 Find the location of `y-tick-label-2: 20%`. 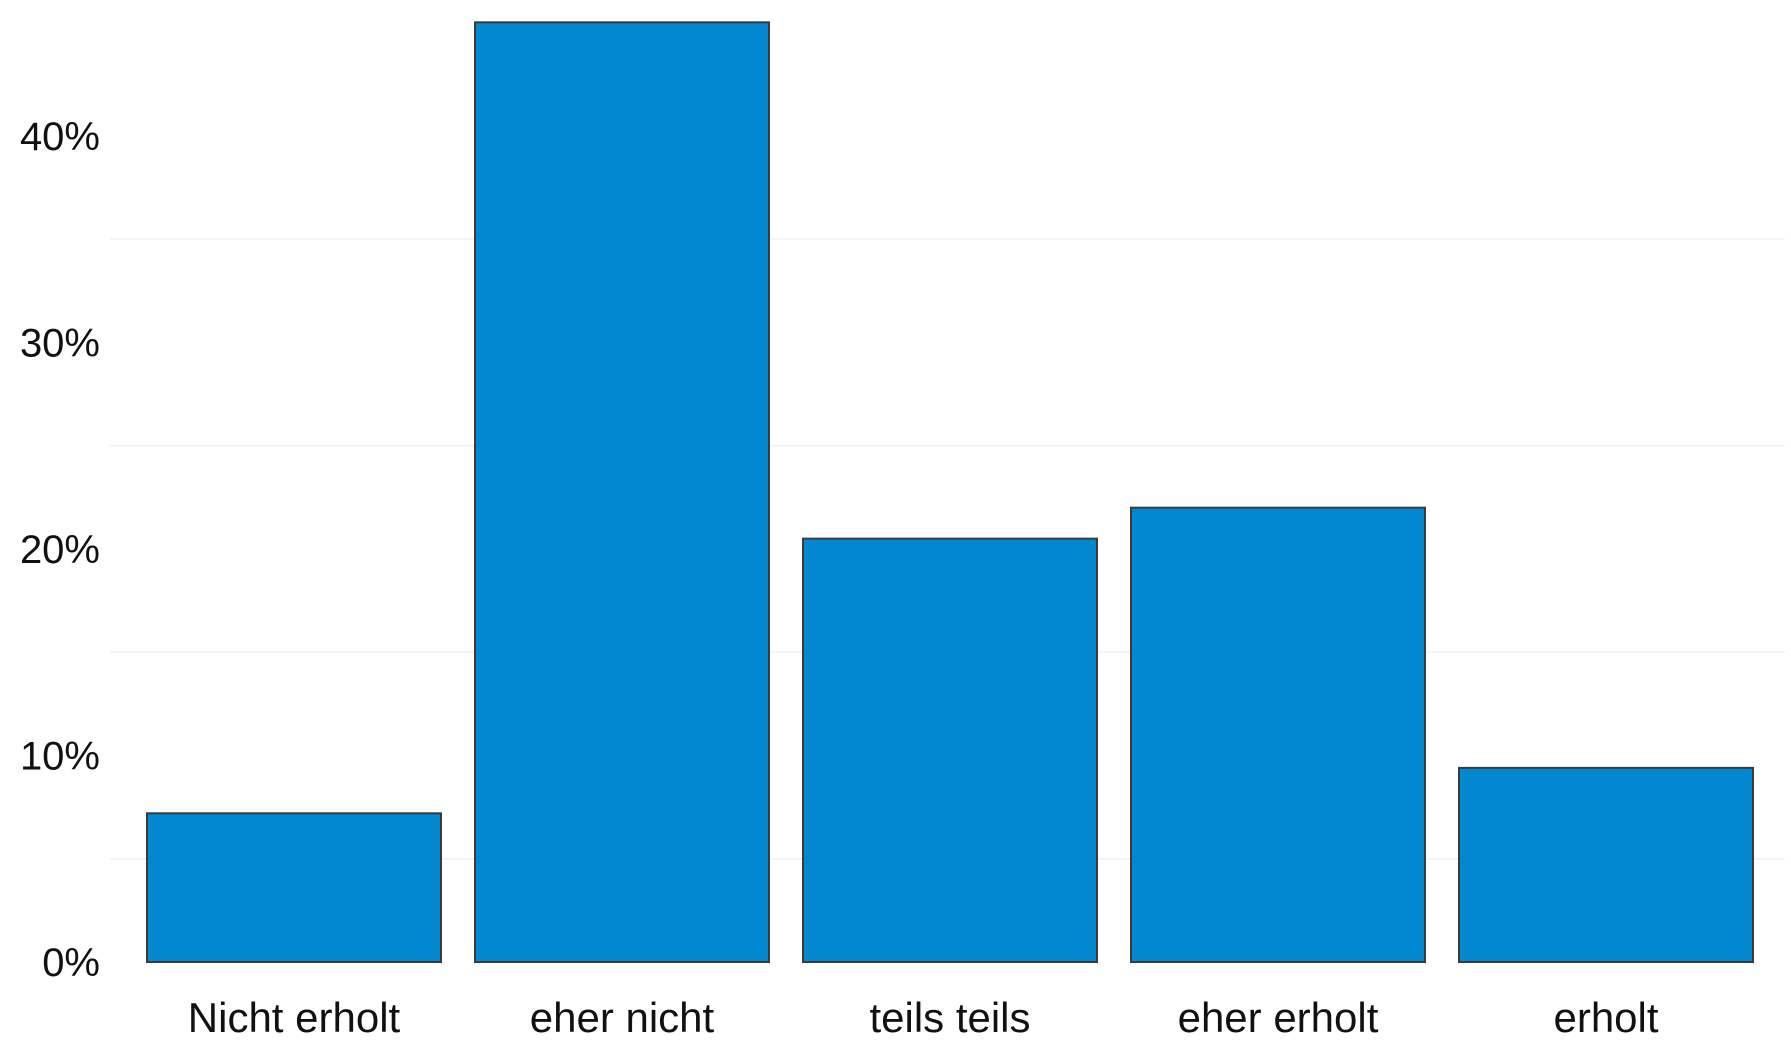

y-tick-label-2: 20% is located at coordinates (60, 550).